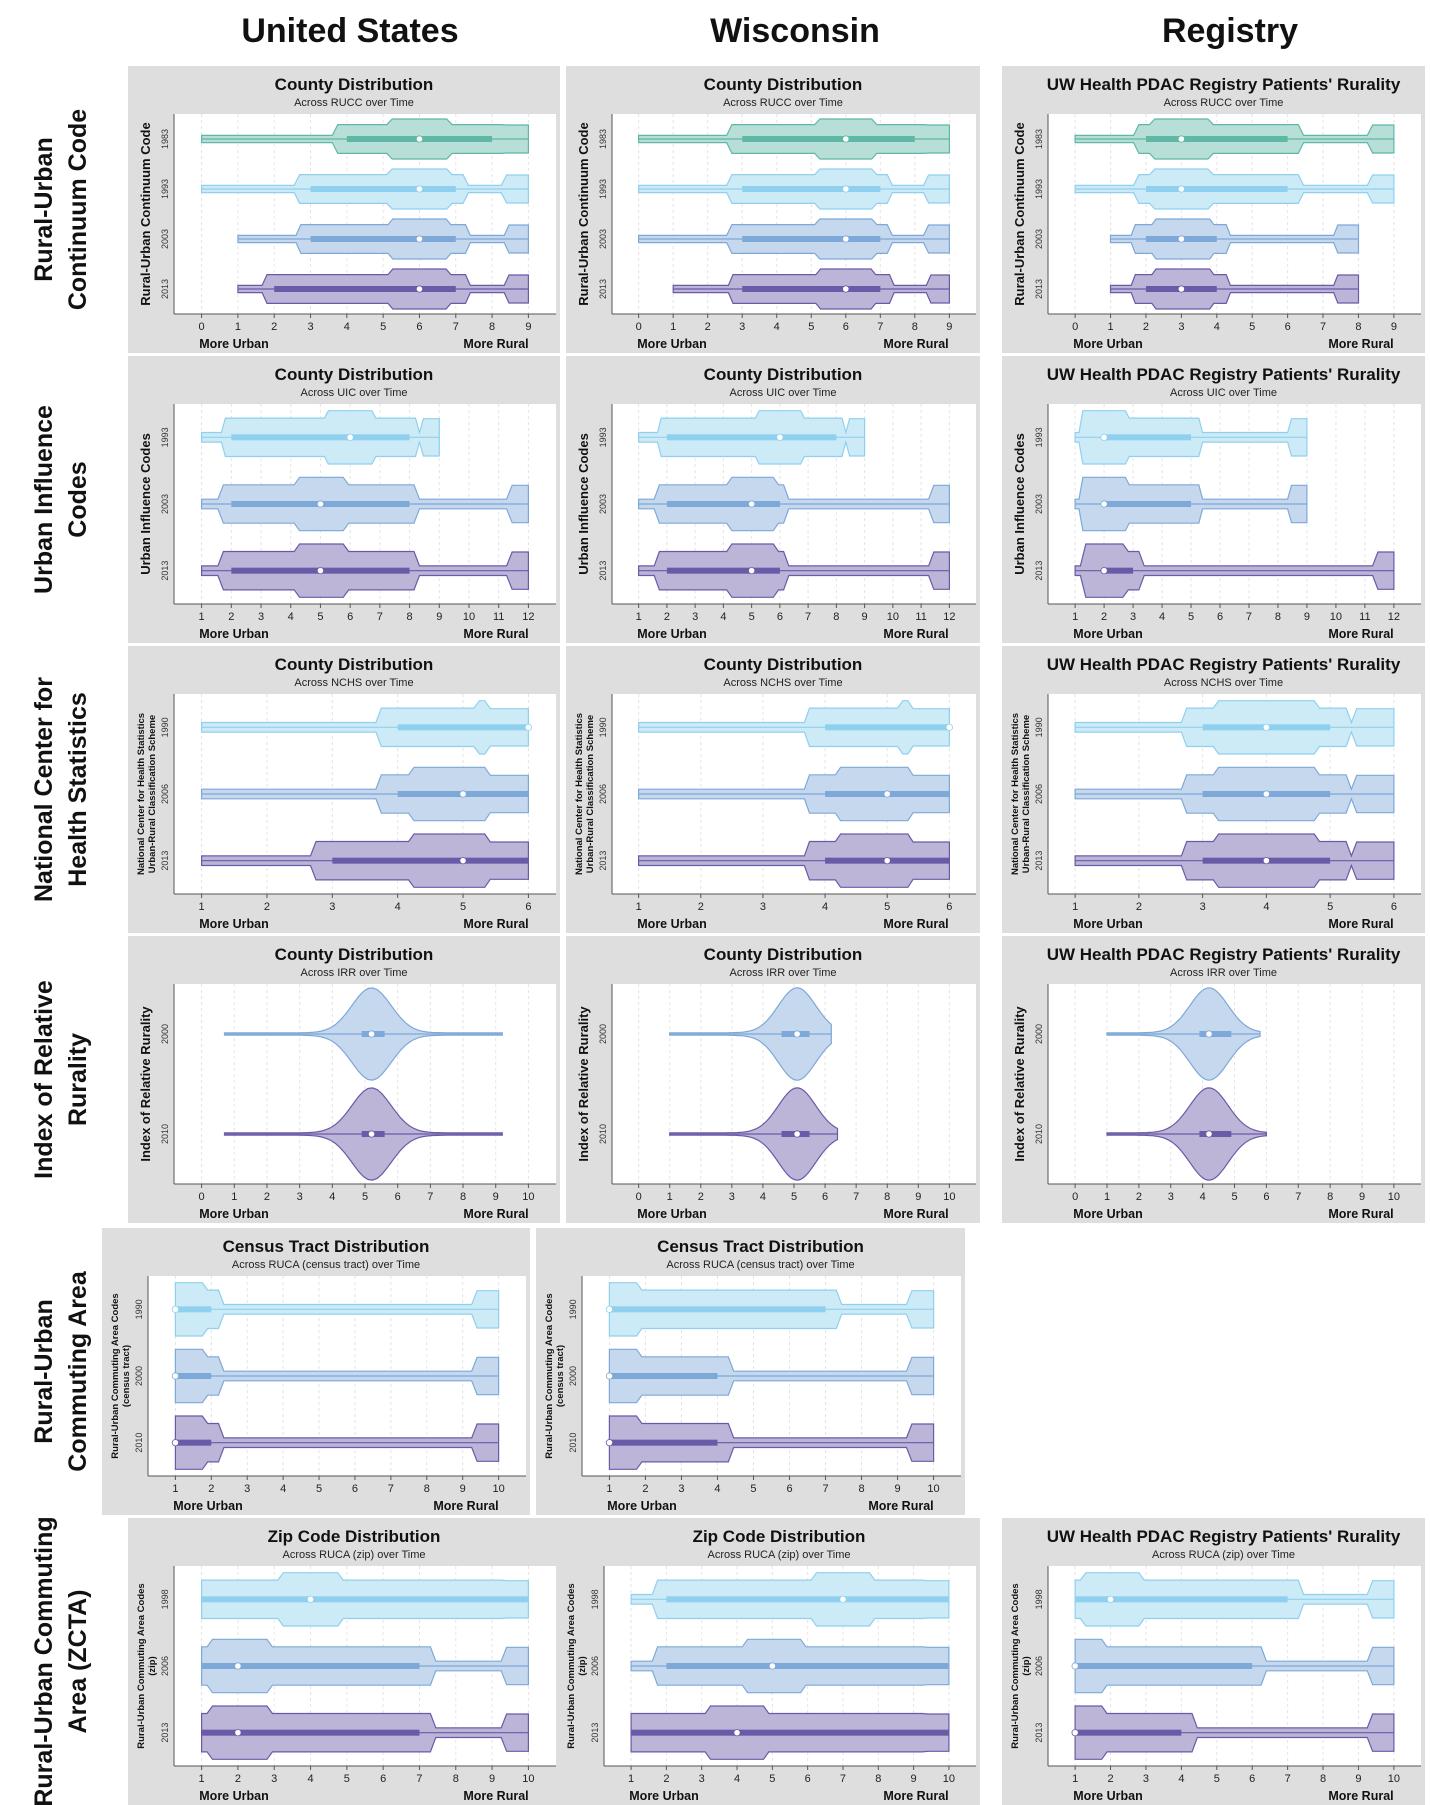  What do you see at coordinates (78, 789) in the screenshot?
I see `row-header-line: Health Statistics` at bounding box center [78, 789].